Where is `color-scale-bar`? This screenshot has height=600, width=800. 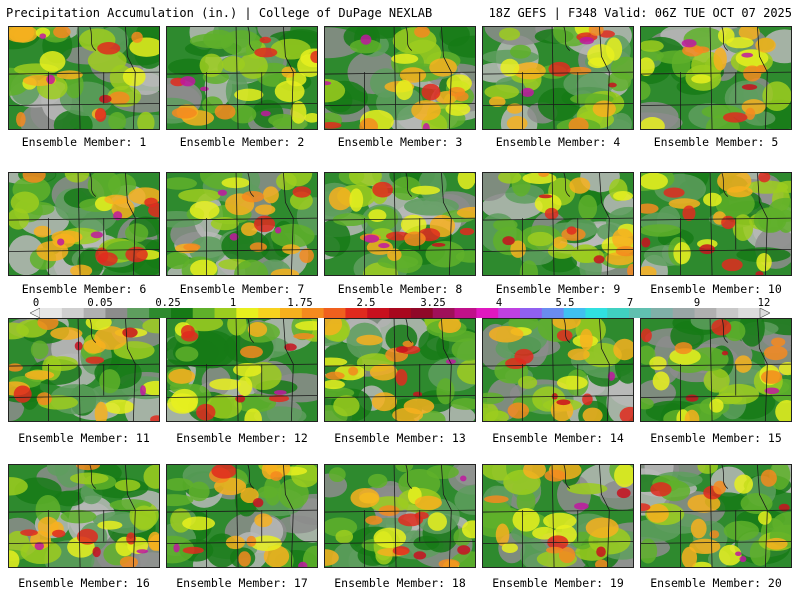
color-scale-bar is located at coordinates (400, 313).